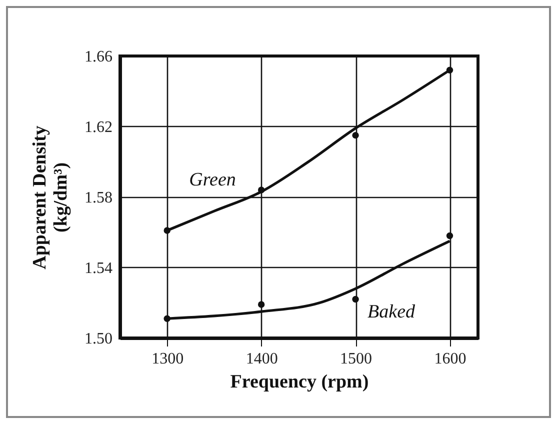 This screenshot has height=424, width=557. I want to click on x-tick-label: 1500, so click(356, 359).